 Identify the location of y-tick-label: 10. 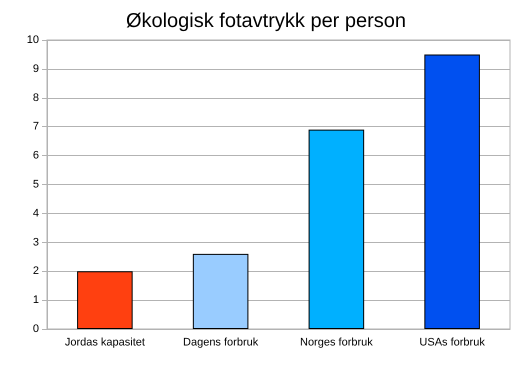
(32, 40).